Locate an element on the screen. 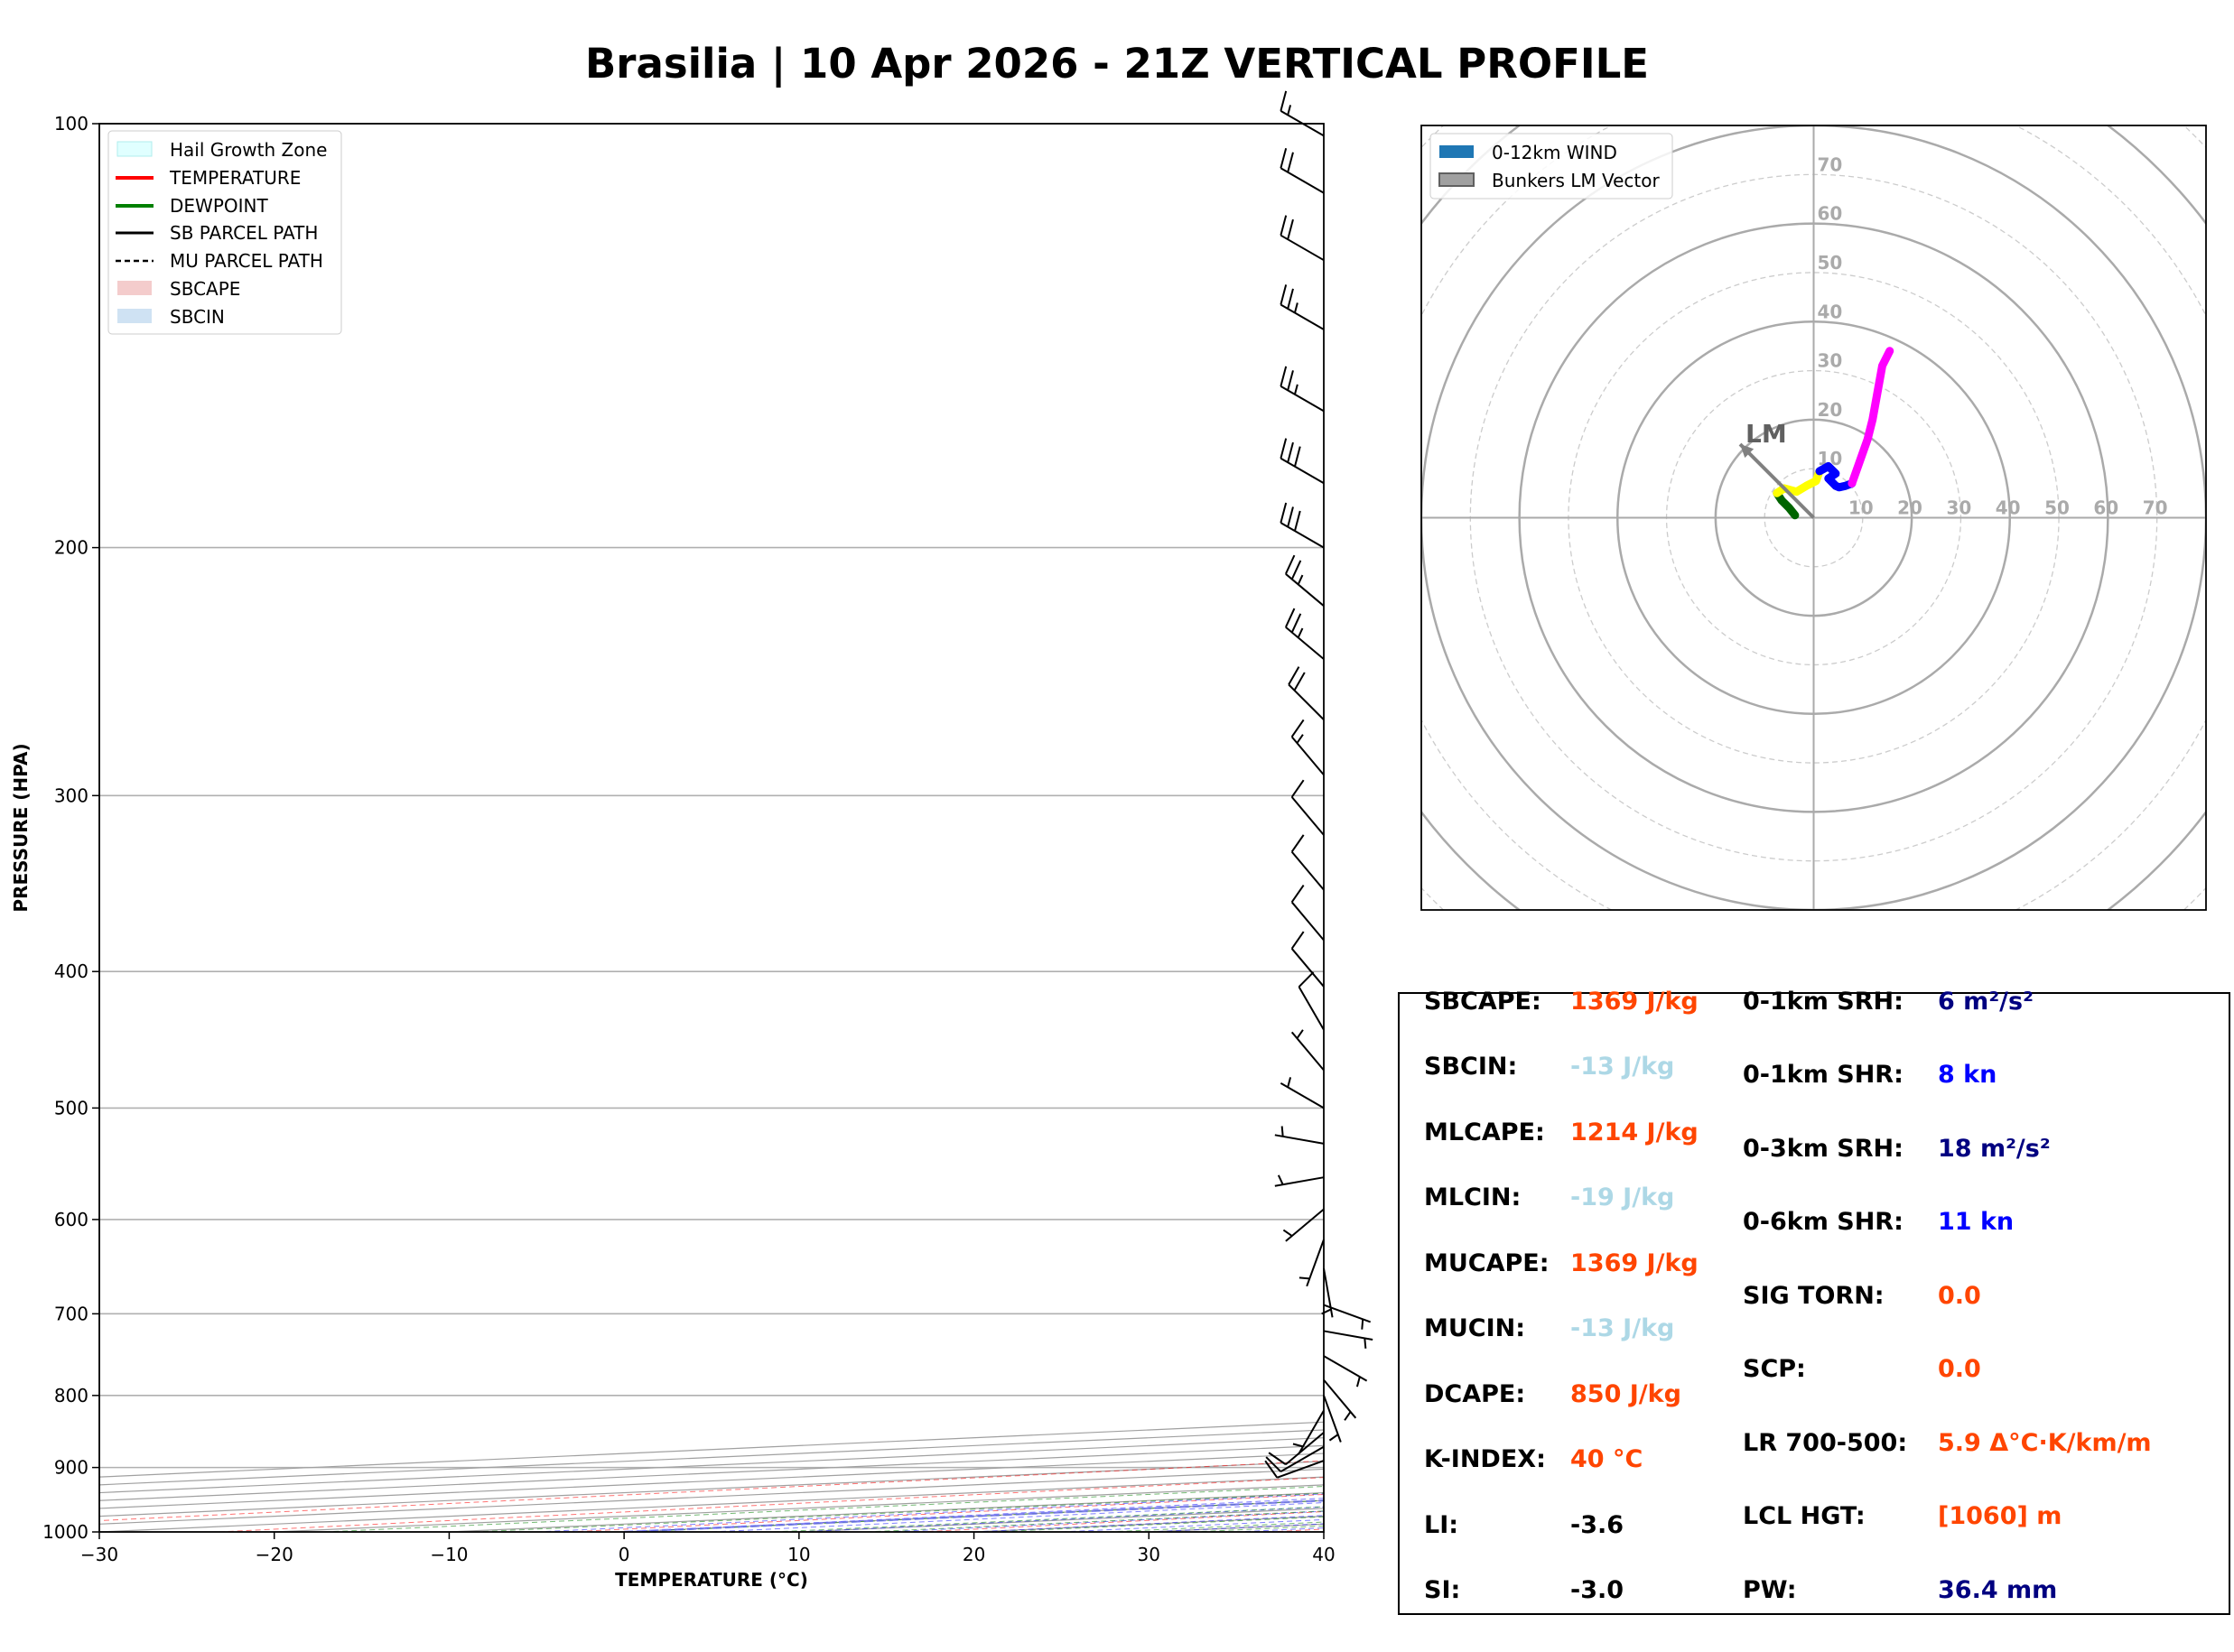 The width and height of the screenshot is (2234, 1652). y-tick-label: 700 is located at coordinates (71, 1313).